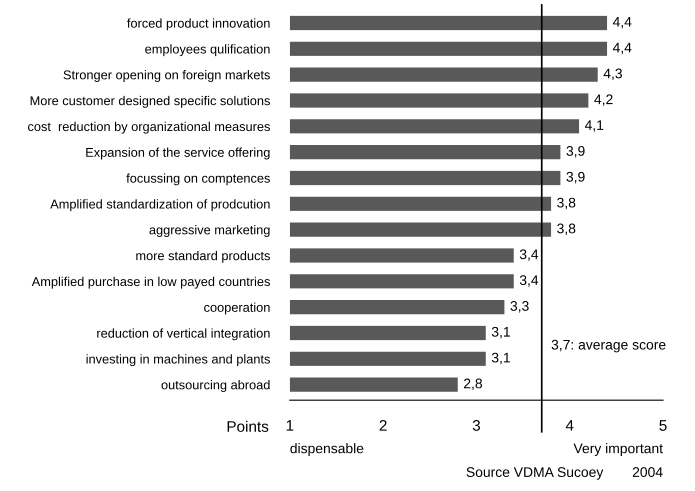 This screenshot has height=491, width=695. Describe the element at coordinates (383, 425) in the screenshot. I see `x-tick-label: 2` at that location.